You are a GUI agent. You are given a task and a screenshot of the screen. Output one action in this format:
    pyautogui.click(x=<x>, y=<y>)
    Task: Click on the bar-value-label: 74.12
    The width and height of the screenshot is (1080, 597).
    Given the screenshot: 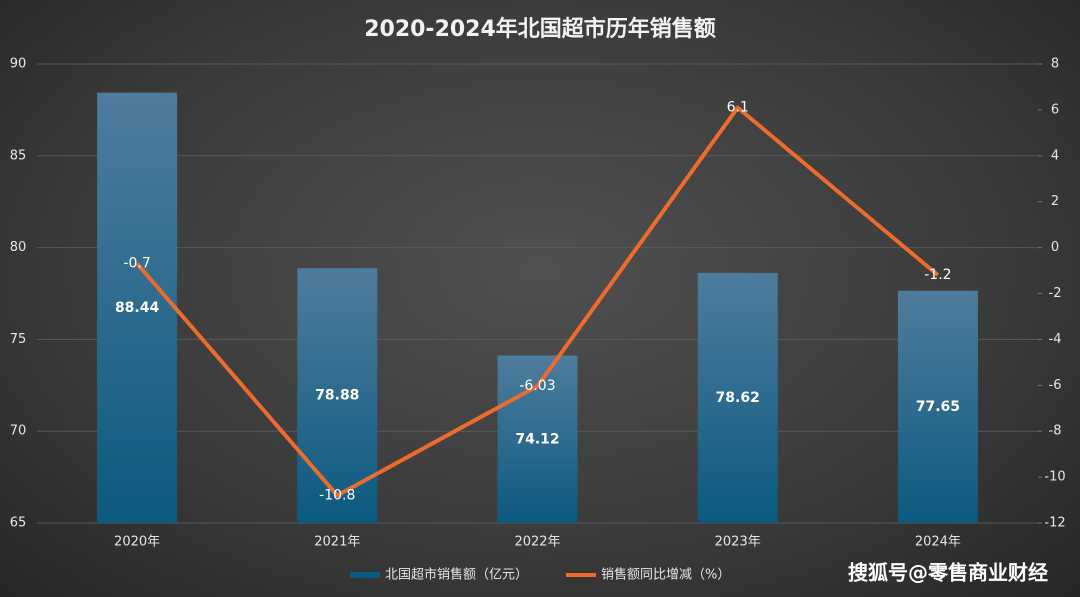 What is the action you would take?
    pyautogui.click(x=537, y=439)
    